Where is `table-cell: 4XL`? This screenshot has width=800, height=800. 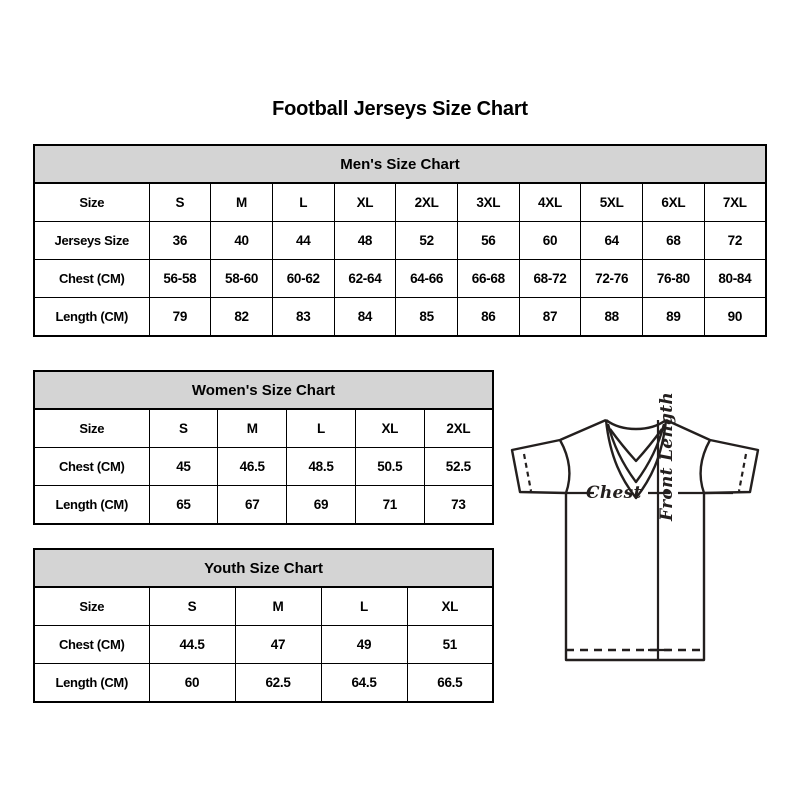
table-cell: 4XL is located at coordinates (550, 202).